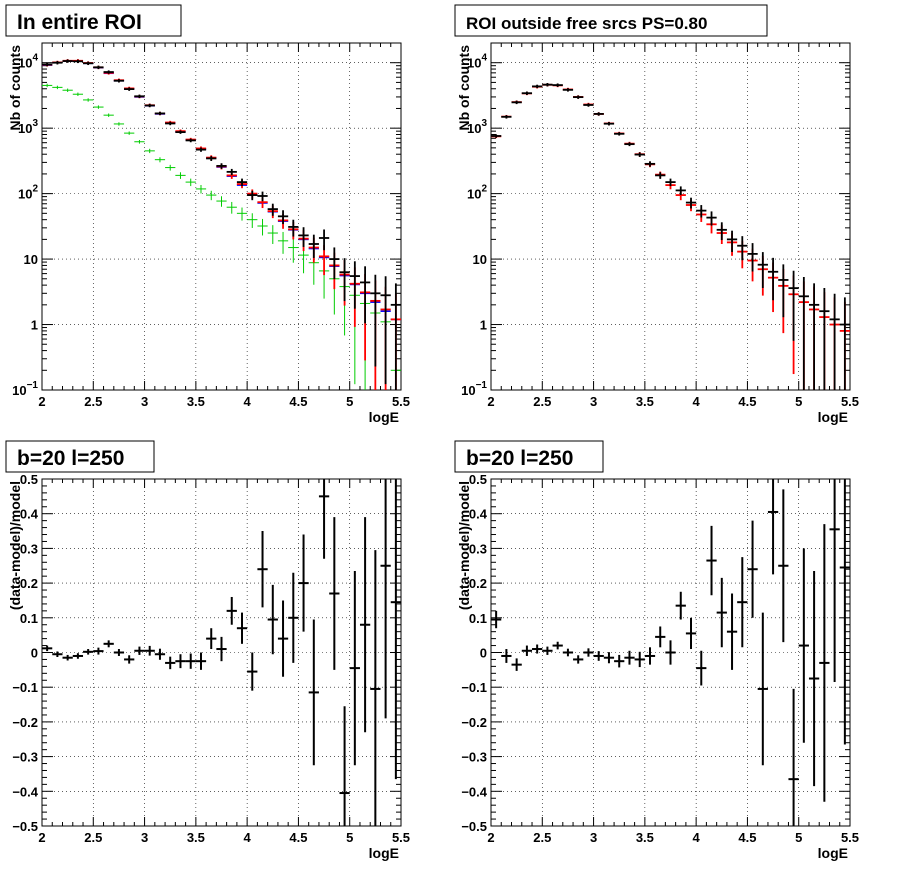 The image size is (898, 871). I want to click on chart-title-box: ROI outside free srcs PS=0.80, so click(611, 20).